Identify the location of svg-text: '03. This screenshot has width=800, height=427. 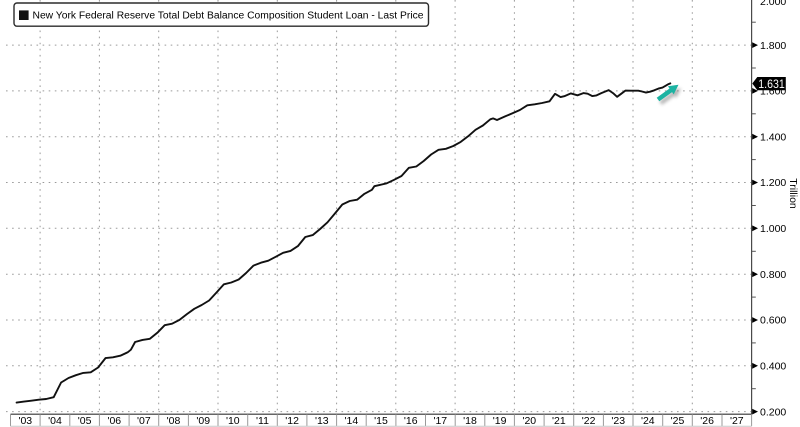
(25, 421).